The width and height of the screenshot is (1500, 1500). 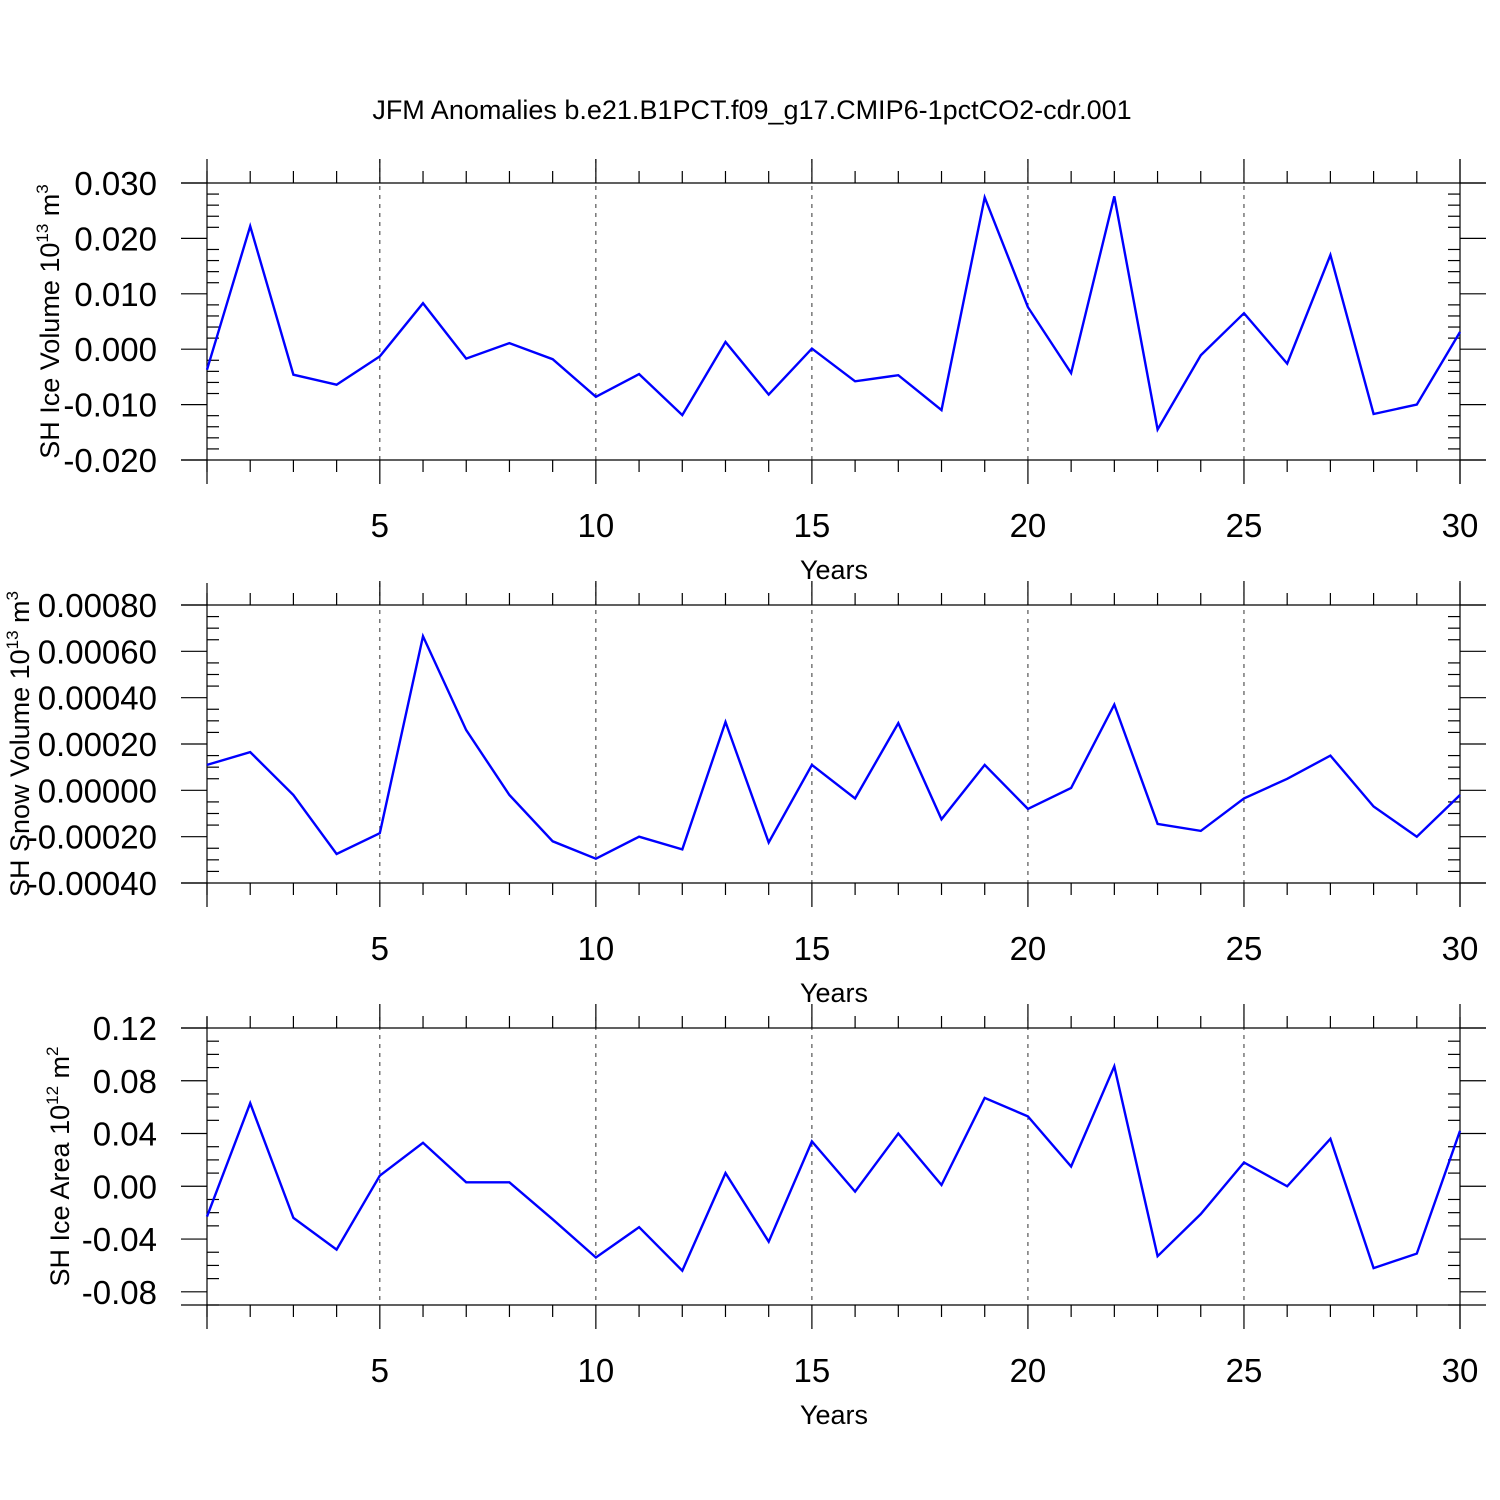 What do you see at coordinates (110, 460) in the screenshot?
I see `y-tick-label: -0.020` at bounding box center [110, 460].